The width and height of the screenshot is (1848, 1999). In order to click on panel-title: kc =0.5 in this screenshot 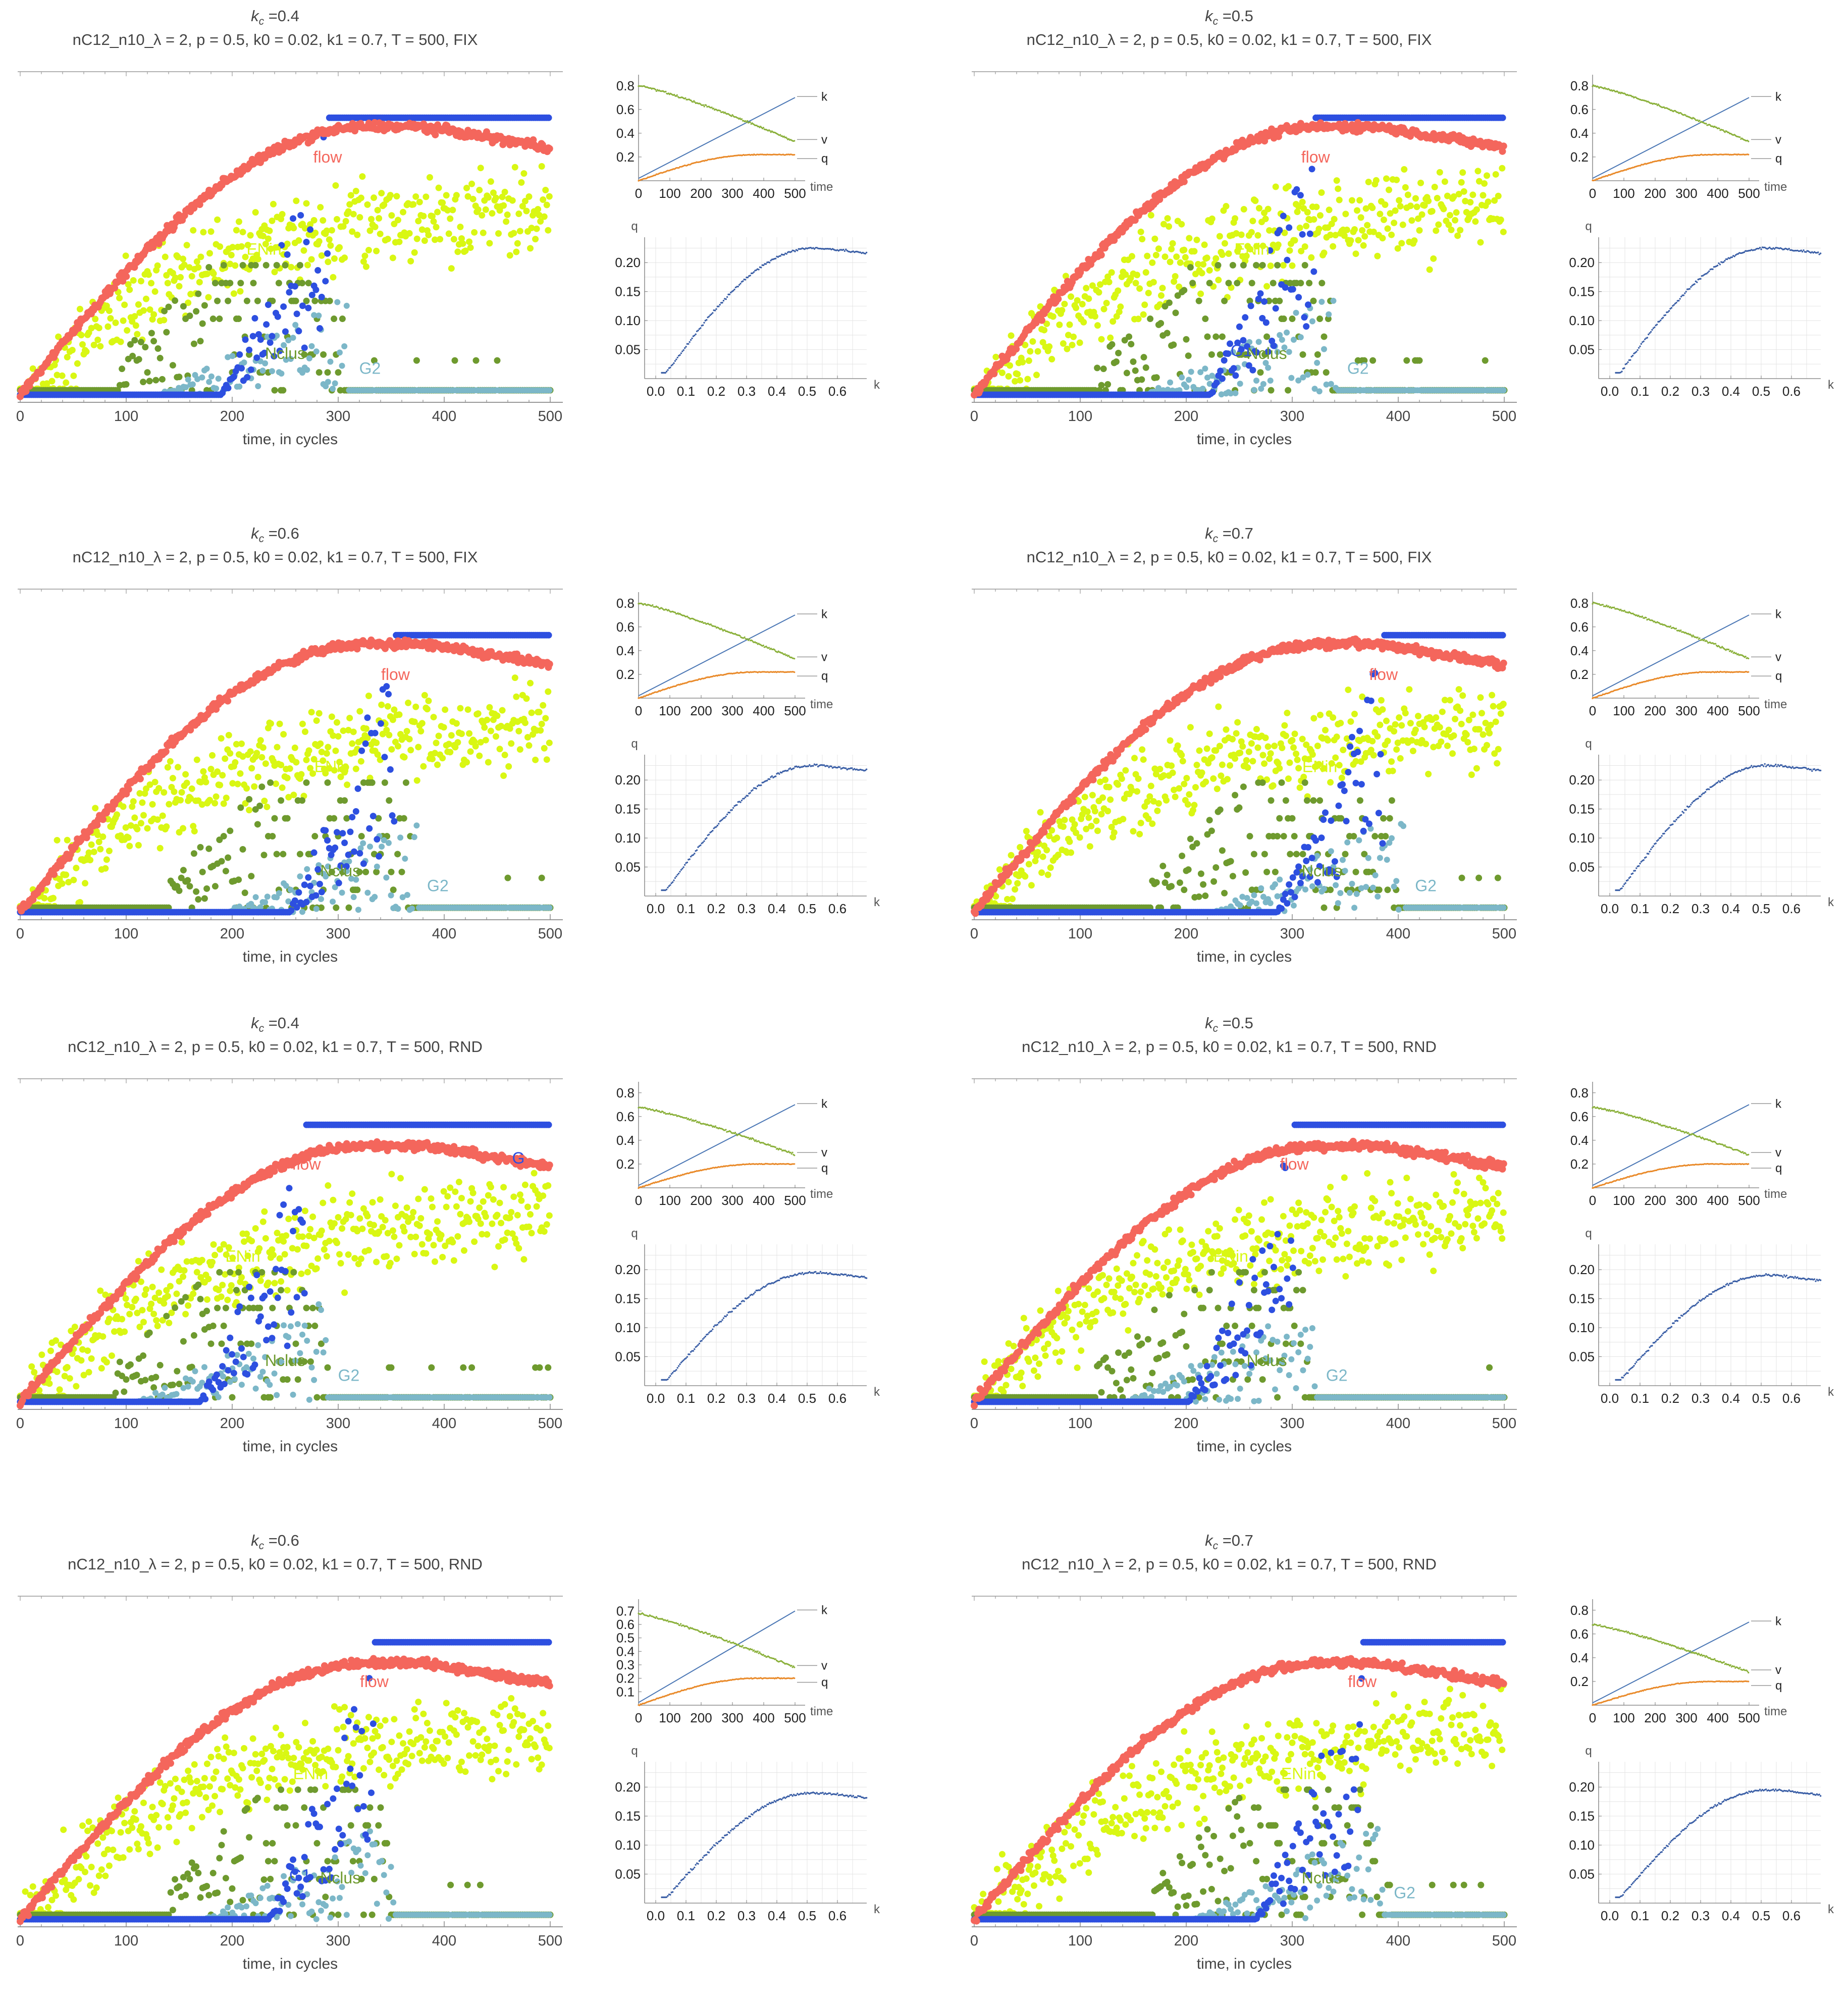, I will do `click(1229, 17)`.